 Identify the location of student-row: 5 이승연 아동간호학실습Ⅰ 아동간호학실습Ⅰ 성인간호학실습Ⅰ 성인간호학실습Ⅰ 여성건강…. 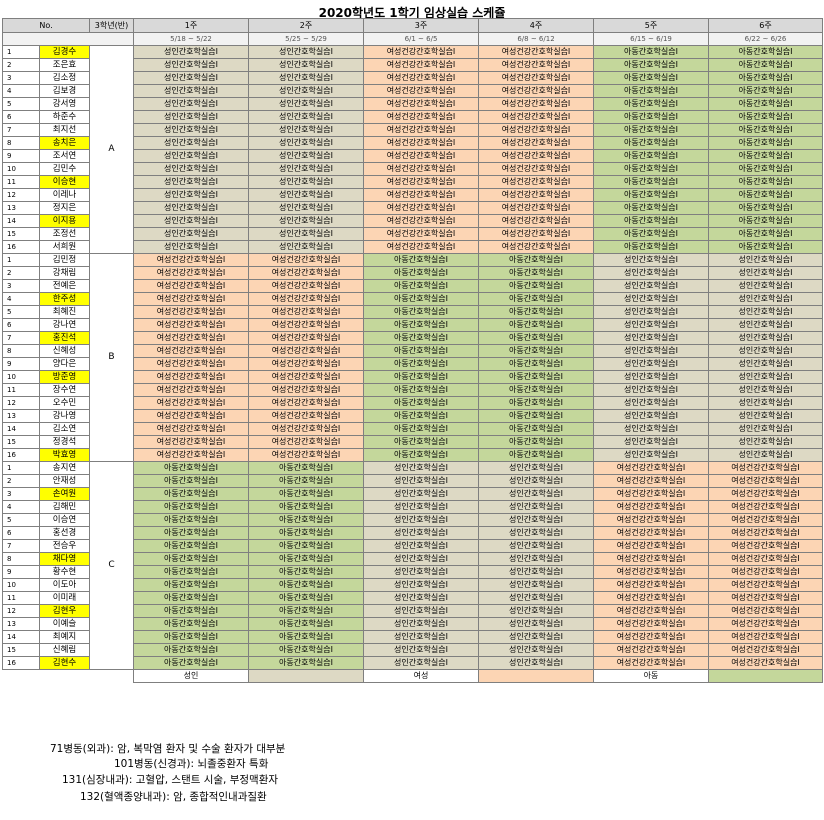
(412, 520).